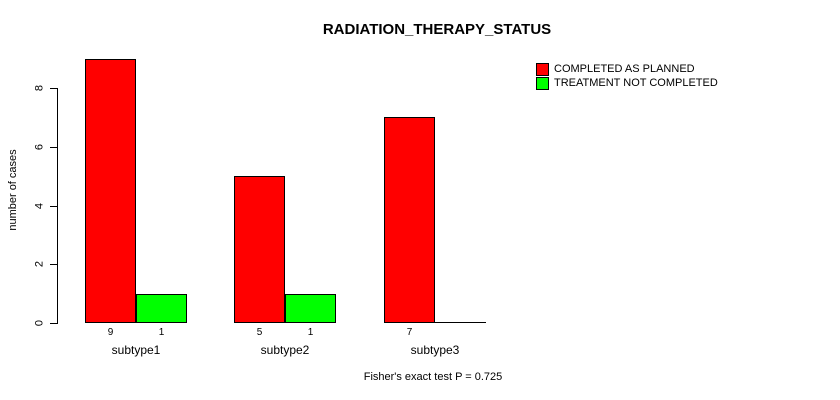 This screenshot has width=840, height=400. I want to click on bar-value-label: 5, so click(259, 332).